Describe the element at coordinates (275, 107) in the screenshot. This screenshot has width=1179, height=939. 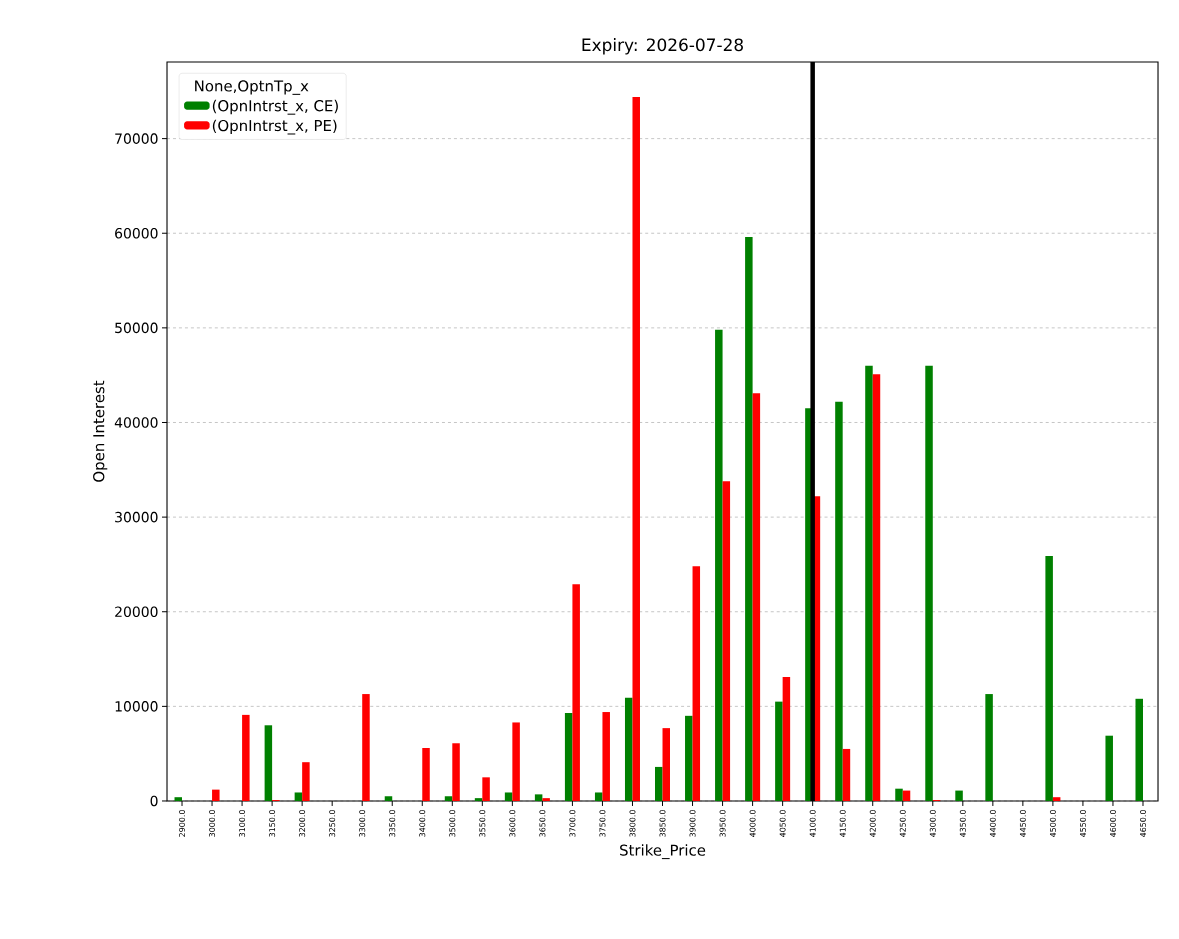
I see `legend-label: (OpnIntrst_x, CE)` at that location.